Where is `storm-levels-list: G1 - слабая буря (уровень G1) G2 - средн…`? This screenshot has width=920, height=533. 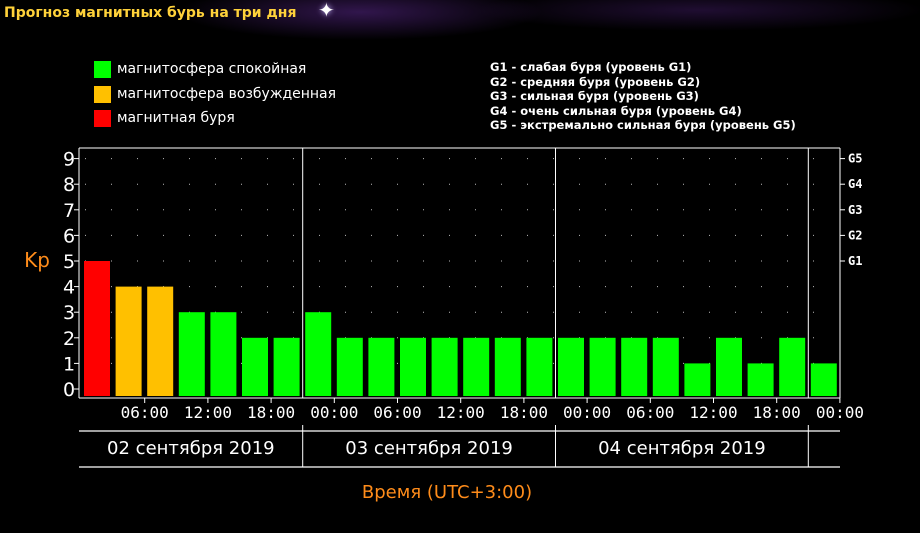 storm-levels-list: G1 - слабая буря (уровень G1) G2 - средн… is located at coordinates (643, 96).